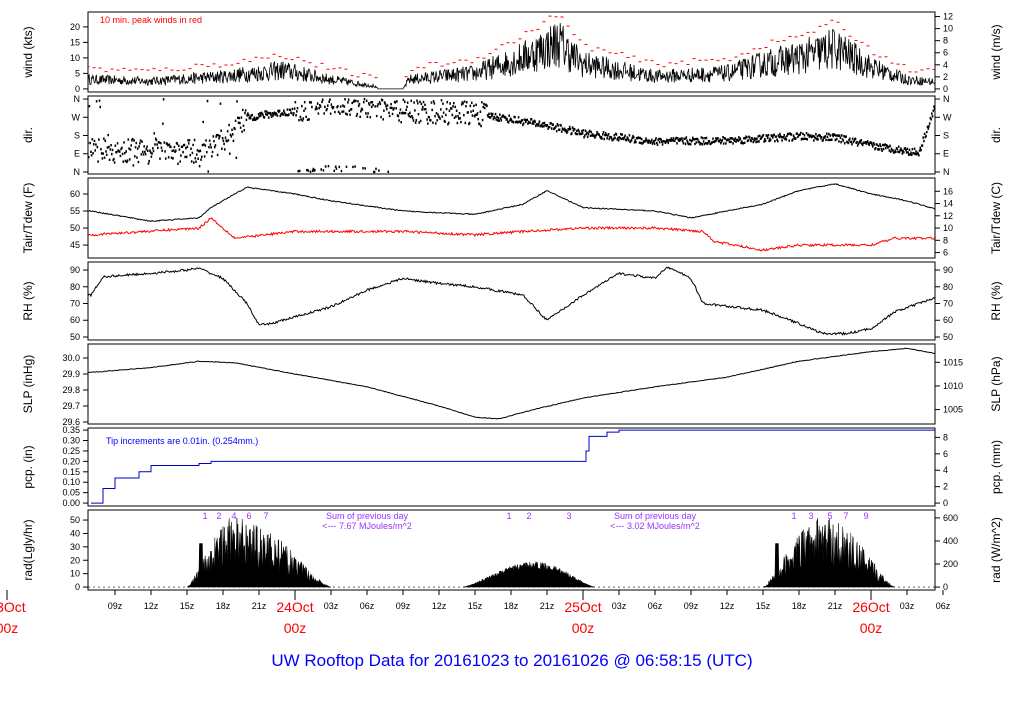  Describe the element at coordinates (233, 516) in the screenshot. I see `hour-count-label: 4` at that location.